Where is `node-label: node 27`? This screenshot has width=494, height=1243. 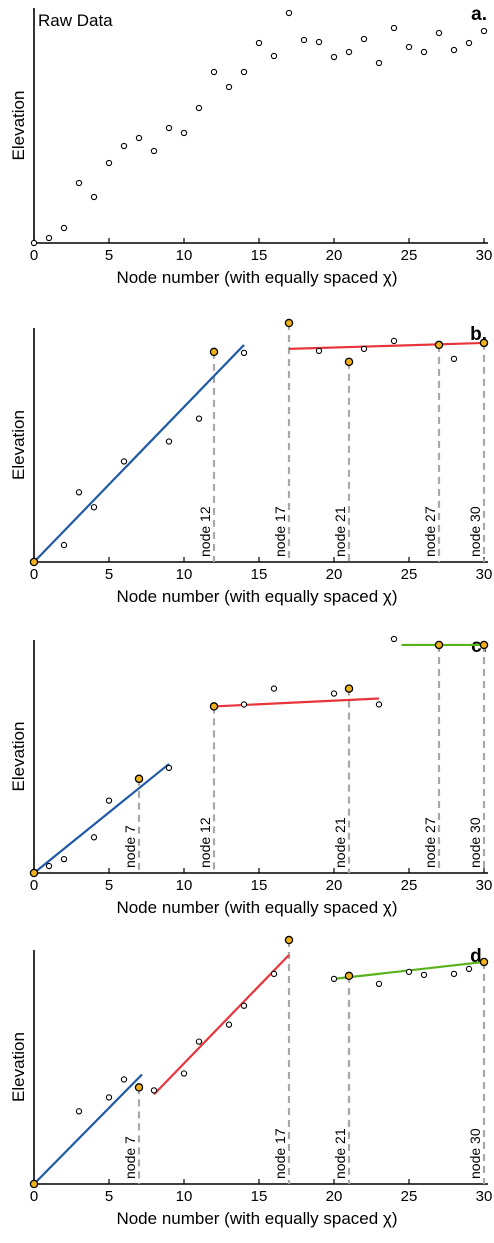 node-label: node 27 is located at coordinates (430, 842).